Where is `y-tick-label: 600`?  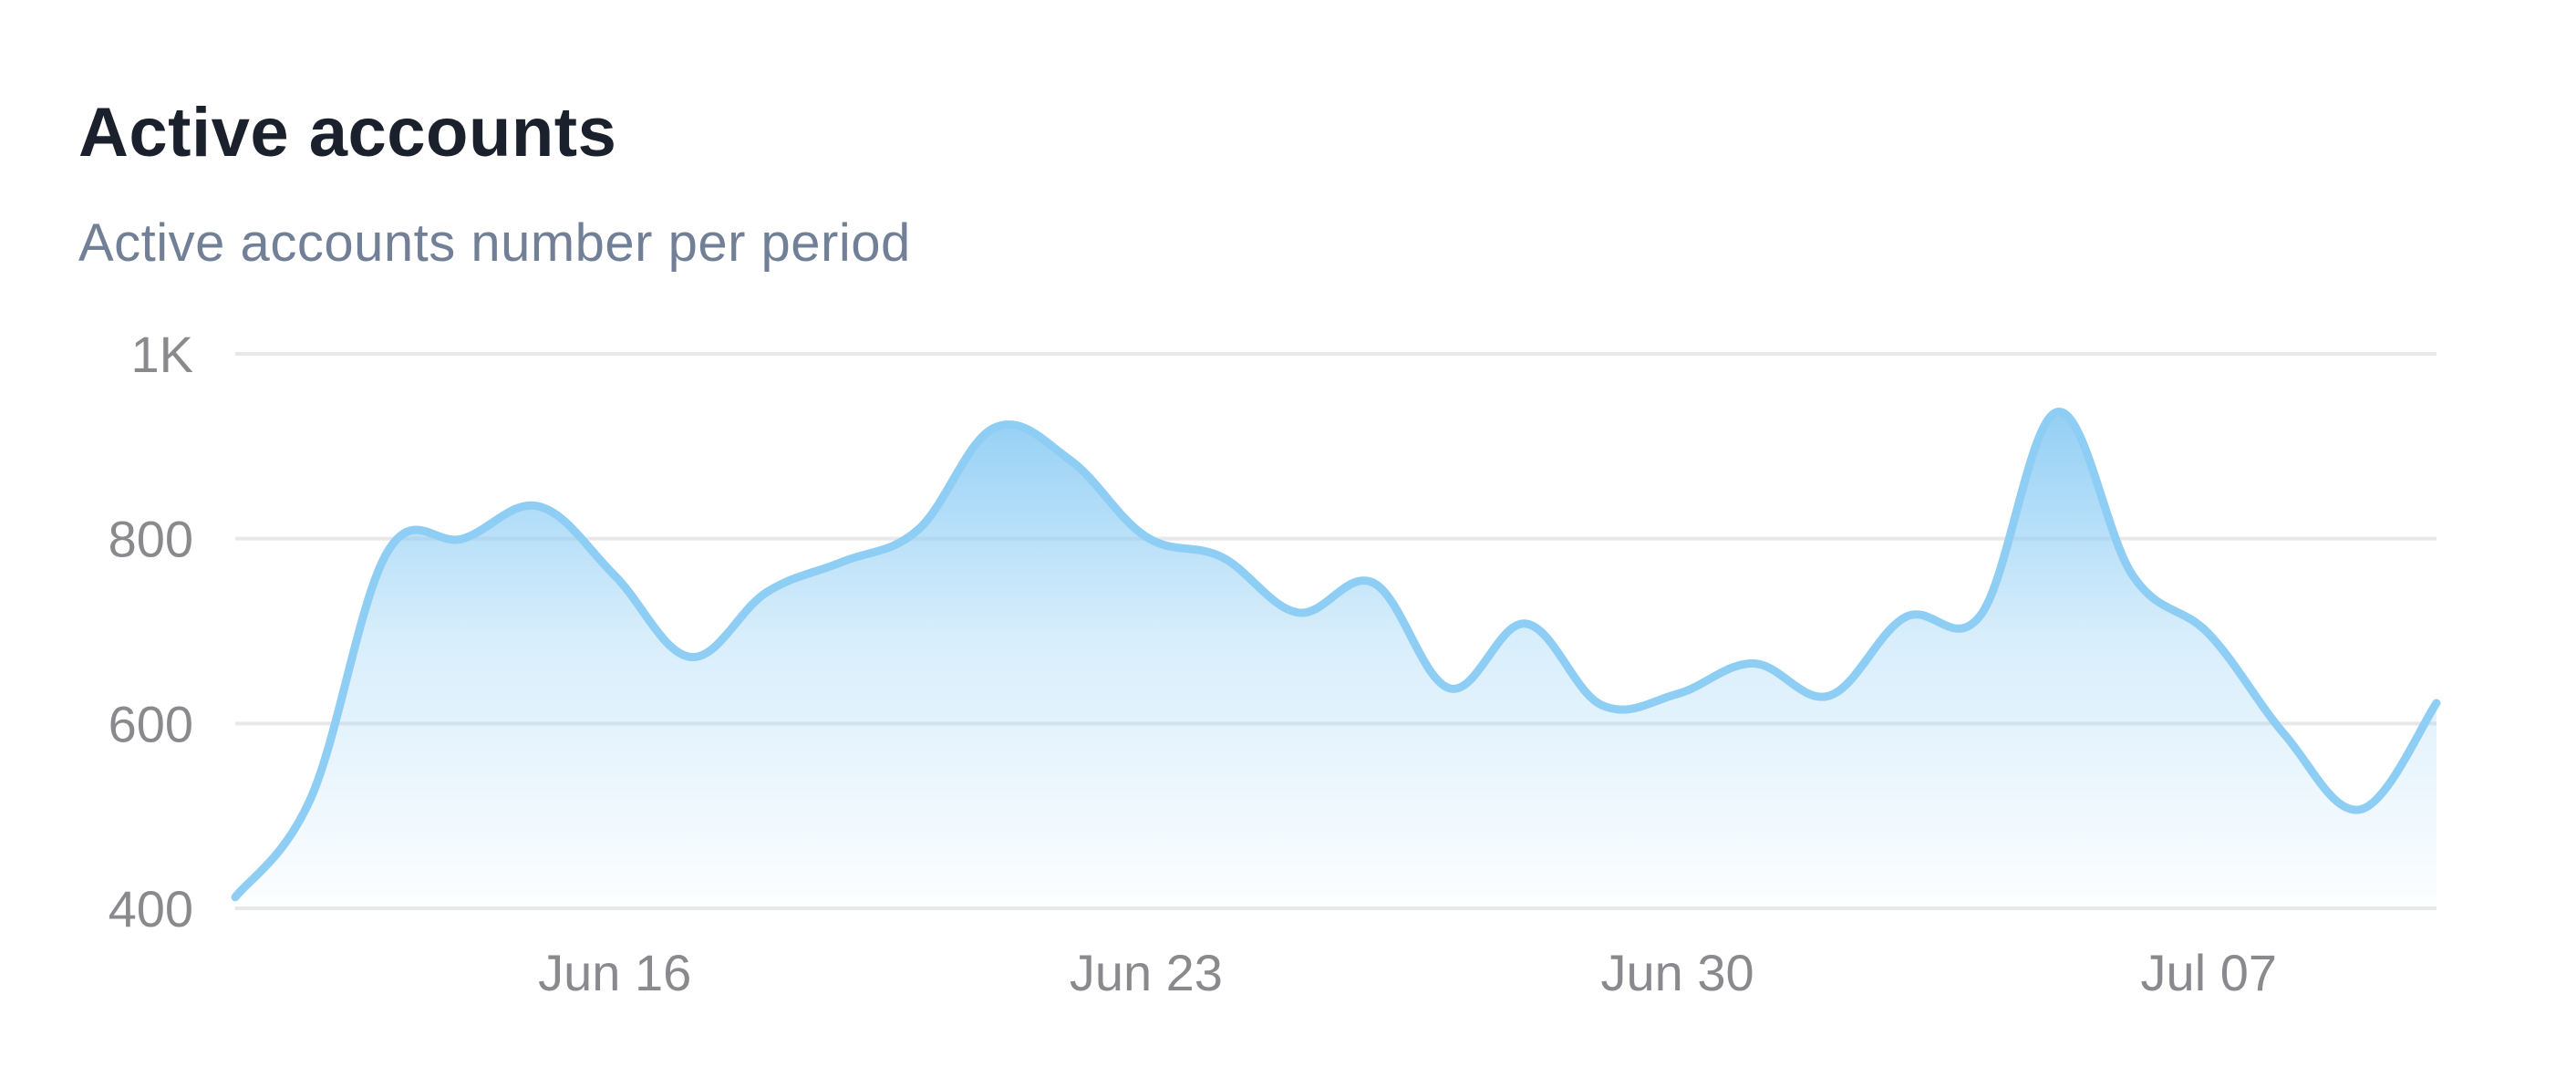
y-tick-label: 600 is located at coordinates (151, 723).